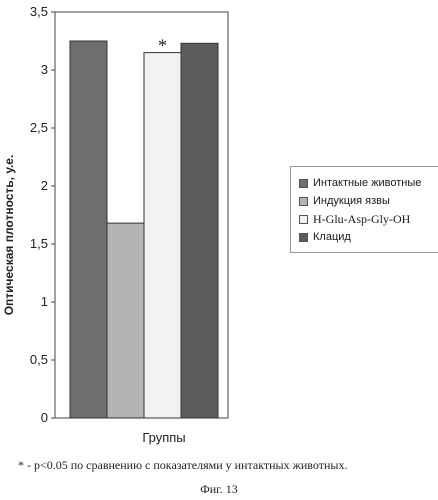 This screenshot has height=500, width=438. I want to click on y-tick-label: 2,5, so click(39, 127).